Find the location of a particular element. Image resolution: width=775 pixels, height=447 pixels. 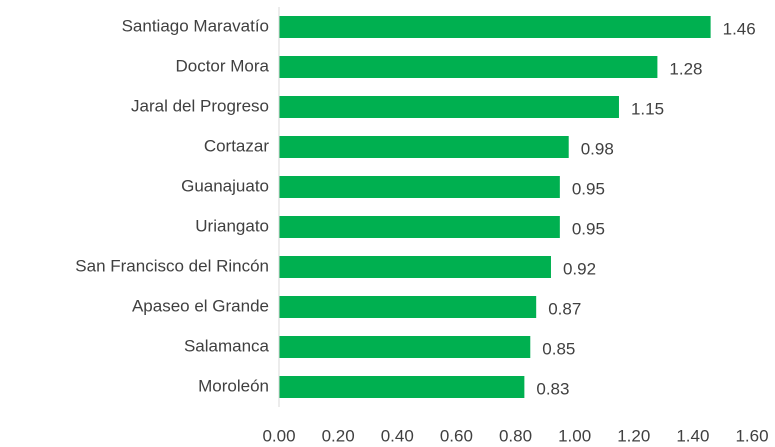

x-tick-label: 0.20 is located at coordinates (338, 435).